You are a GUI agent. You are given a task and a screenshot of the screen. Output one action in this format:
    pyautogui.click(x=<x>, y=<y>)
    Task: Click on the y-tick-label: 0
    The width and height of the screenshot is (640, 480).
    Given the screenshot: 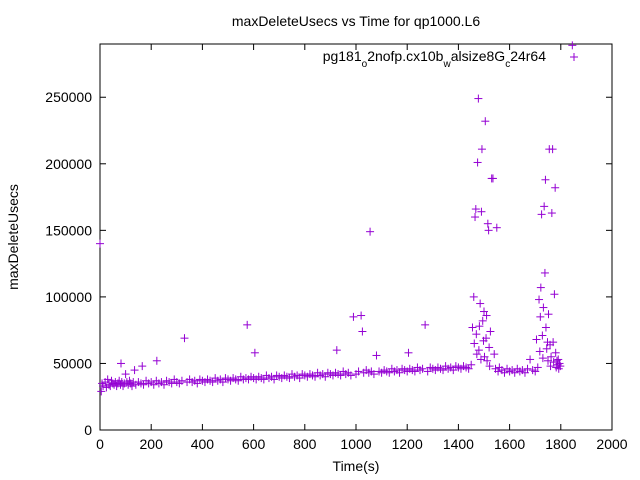 What is the action you would take?
    pyautogui.click(x=88, y=430)
    